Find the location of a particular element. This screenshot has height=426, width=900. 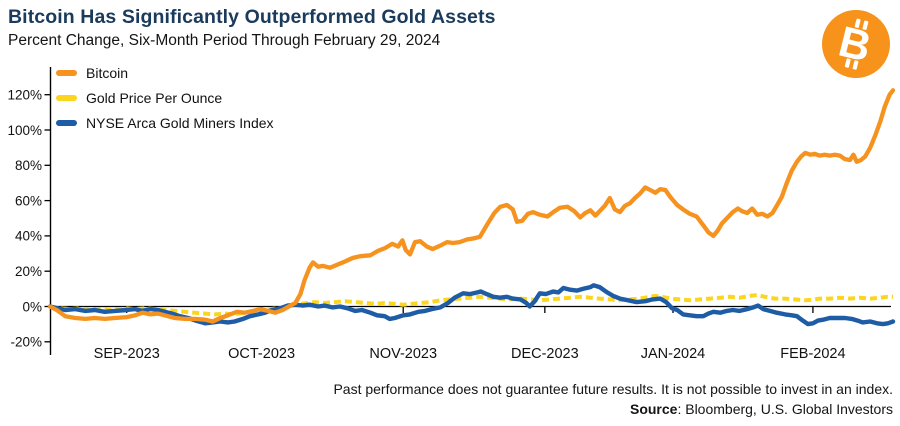

bitcoin-logo: B is located at coordinates (856, 44).